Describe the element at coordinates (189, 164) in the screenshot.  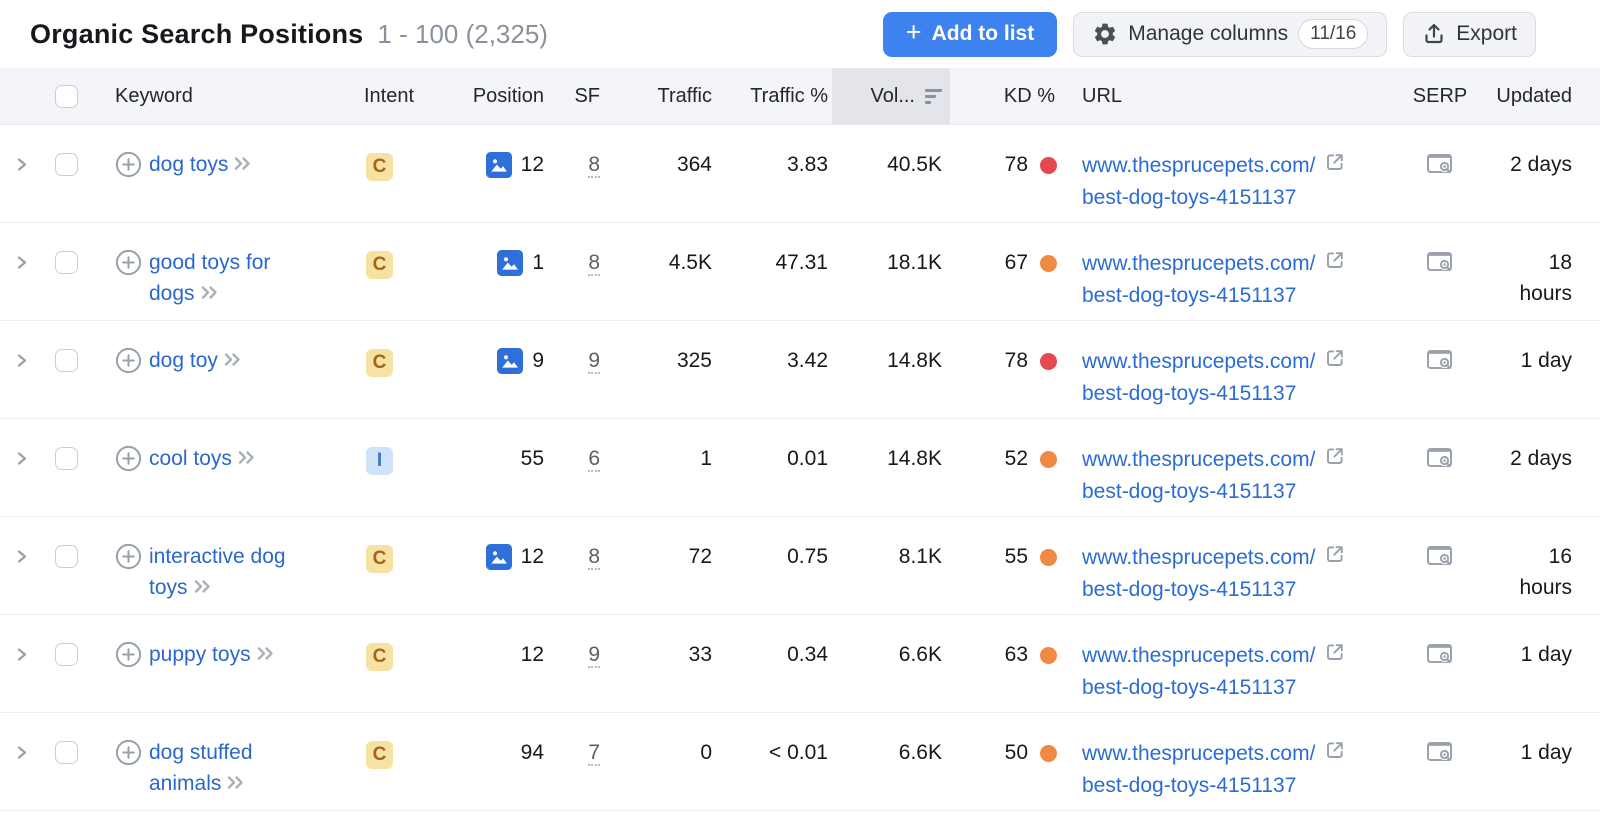
I see `keyword-link: dog toys` at that location.